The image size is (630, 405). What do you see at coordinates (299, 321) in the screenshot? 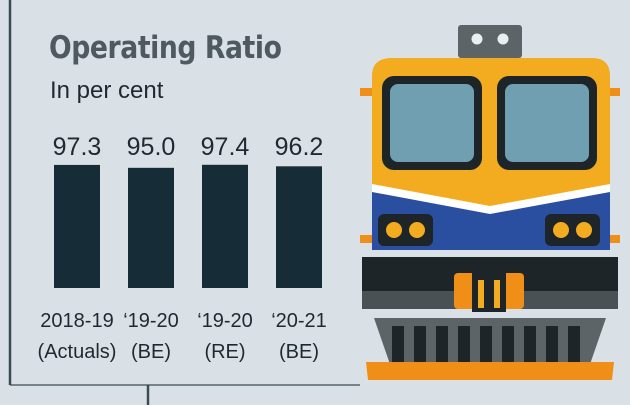
I see `category-label: ‘20-21` at bounding box center [299, 321].